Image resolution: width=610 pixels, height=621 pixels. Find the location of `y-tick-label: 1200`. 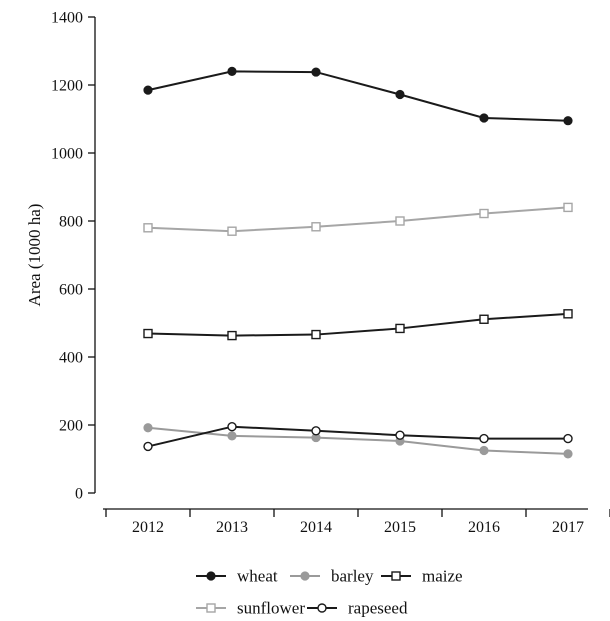

y-tick-label: 1200 is located at coordinates (67, 86).